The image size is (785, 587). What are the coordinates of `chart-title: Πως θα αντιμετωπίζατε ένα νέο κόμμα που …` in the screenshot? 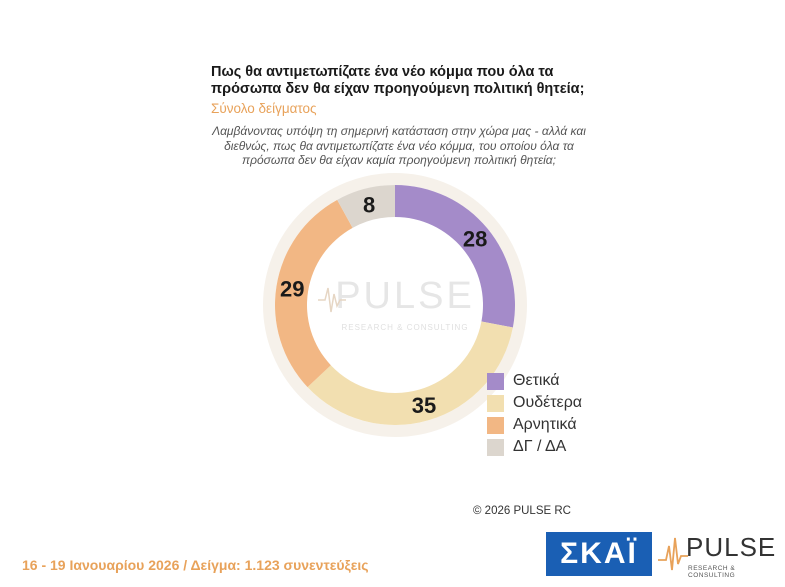 It's located at (398, 80).